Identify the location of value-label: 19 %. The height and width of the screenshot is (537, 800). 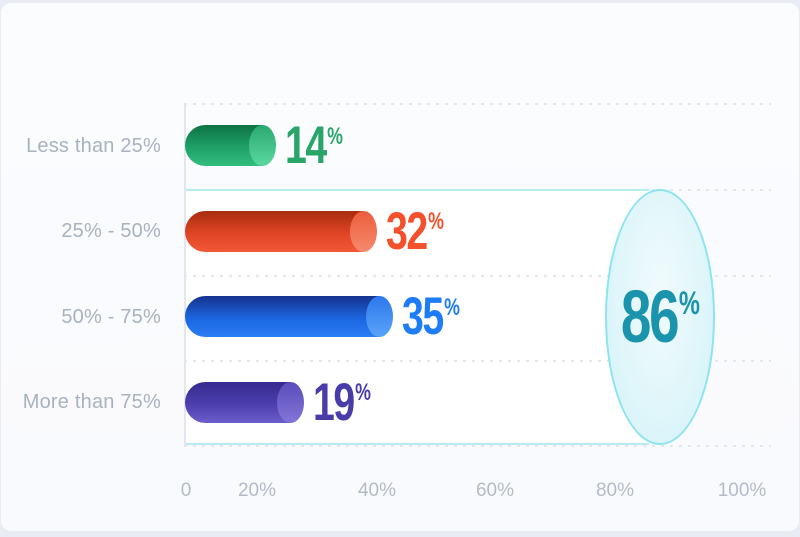
(342, 402).